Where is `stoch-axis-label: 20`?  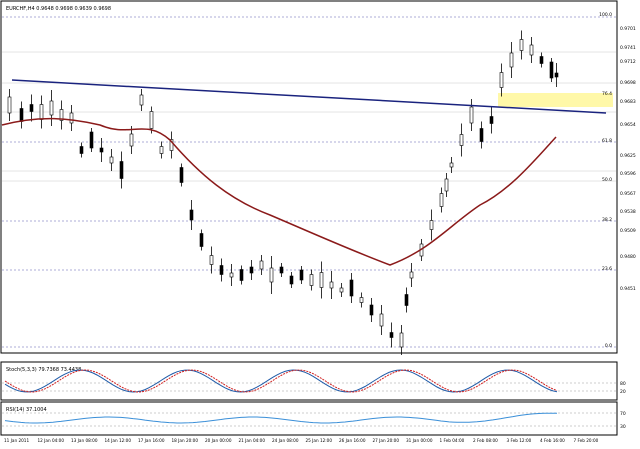 stoch-axis-label: 20 is located at coordinates (623, 392).